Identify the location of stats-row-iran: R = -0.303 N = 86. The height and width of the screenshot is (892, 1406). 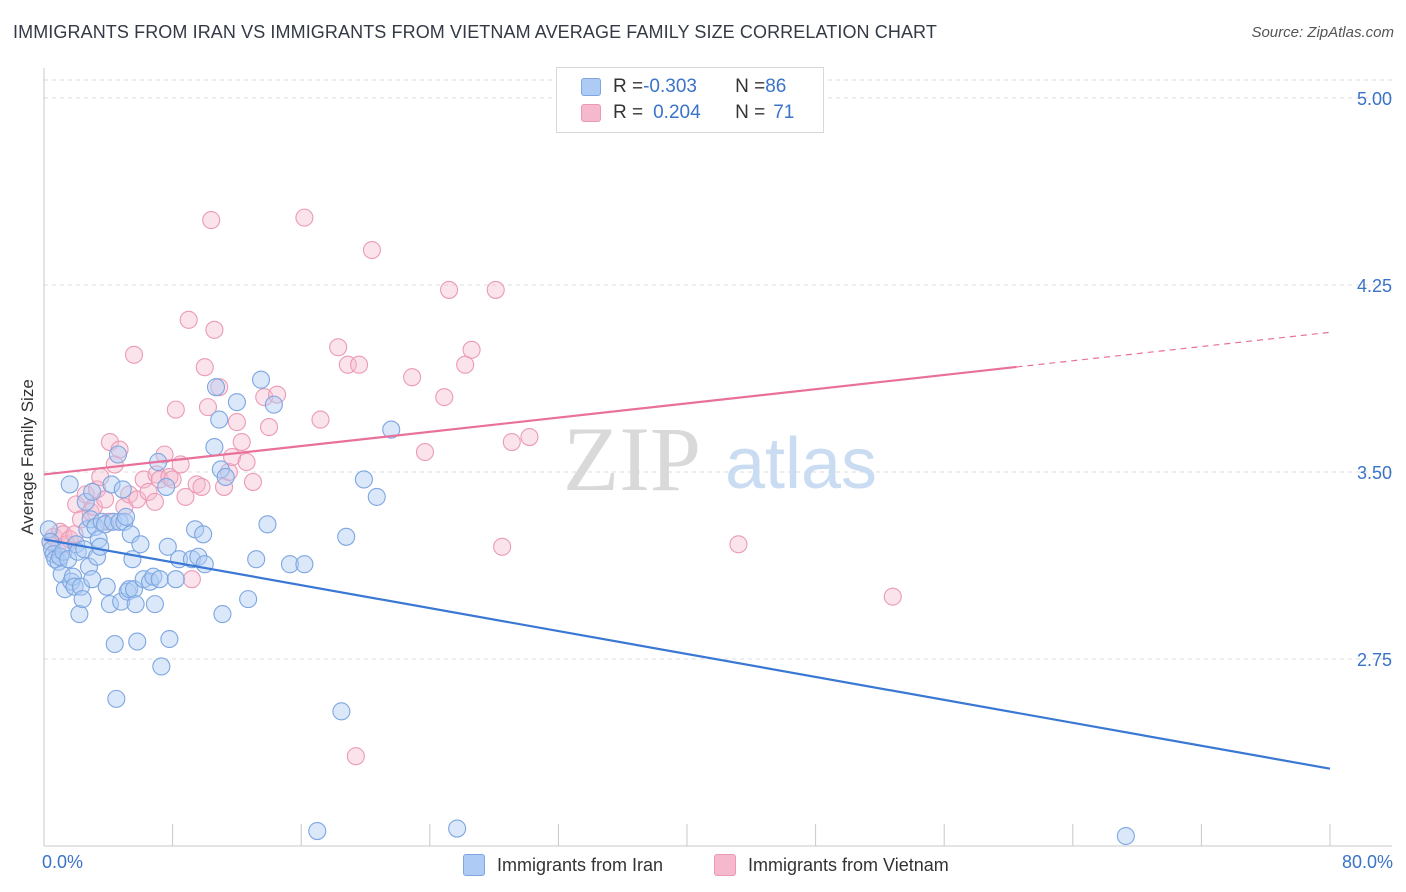
(683, 87).